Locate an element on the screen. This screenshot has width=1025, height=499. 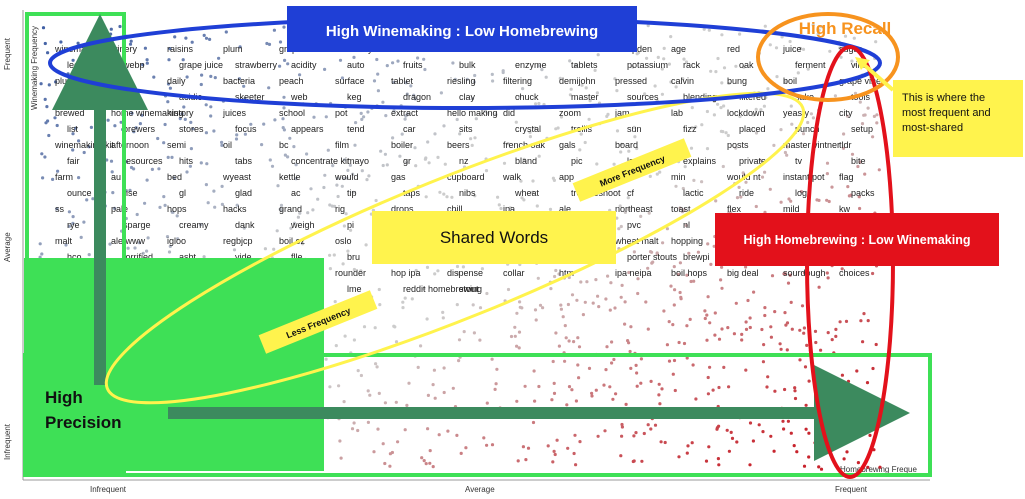
term-label: au is located at coordinates (116, 177).